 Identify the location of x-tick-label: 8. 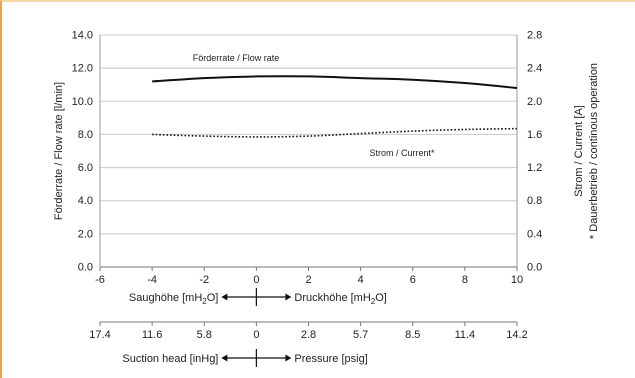
(465, 280).